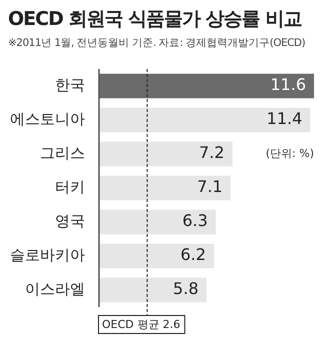 The height and width of the screenshot is (339, 320). I want to click on y-tick-label: 영국, so click(70, 221).